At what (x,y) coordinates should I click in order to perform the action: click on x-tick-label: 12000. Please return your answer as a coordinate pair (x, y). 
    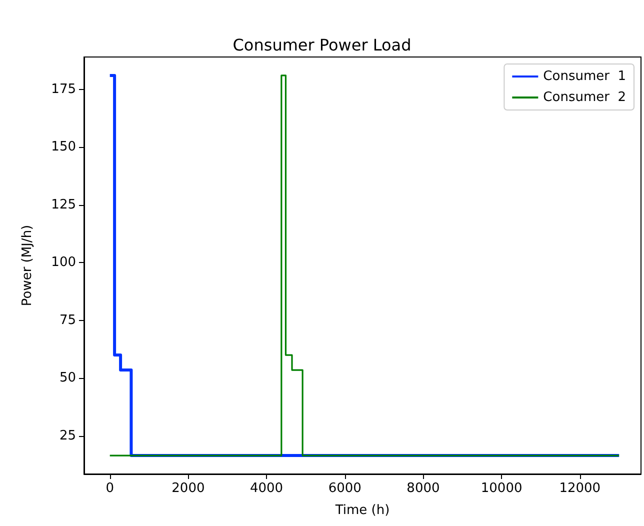
    Looking at the image, I should click on (580, 488).